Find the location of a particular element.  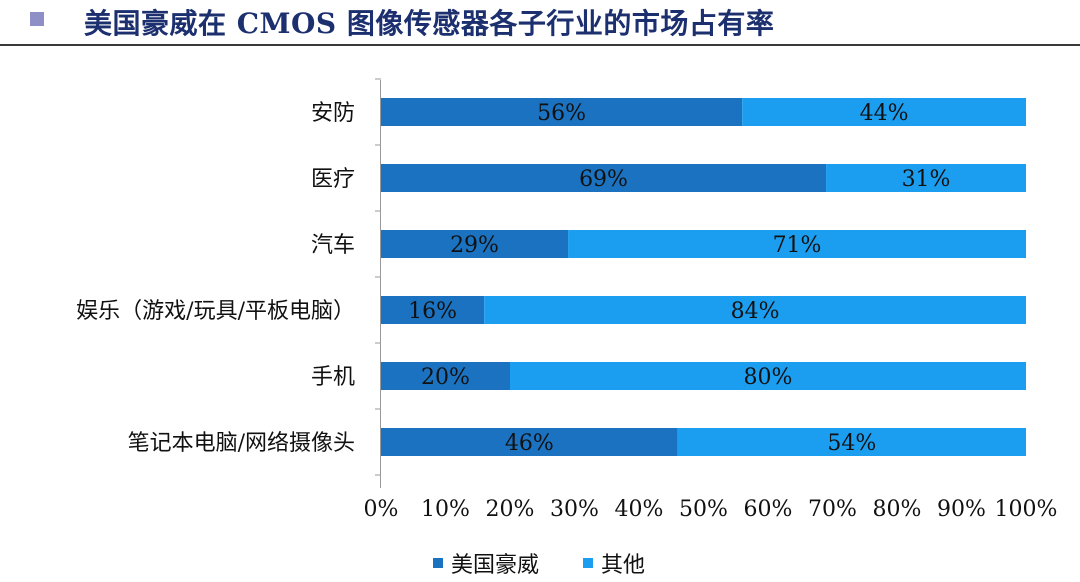

legend-label-series-1: 美国豪威 is located at coordinates (495, 565).